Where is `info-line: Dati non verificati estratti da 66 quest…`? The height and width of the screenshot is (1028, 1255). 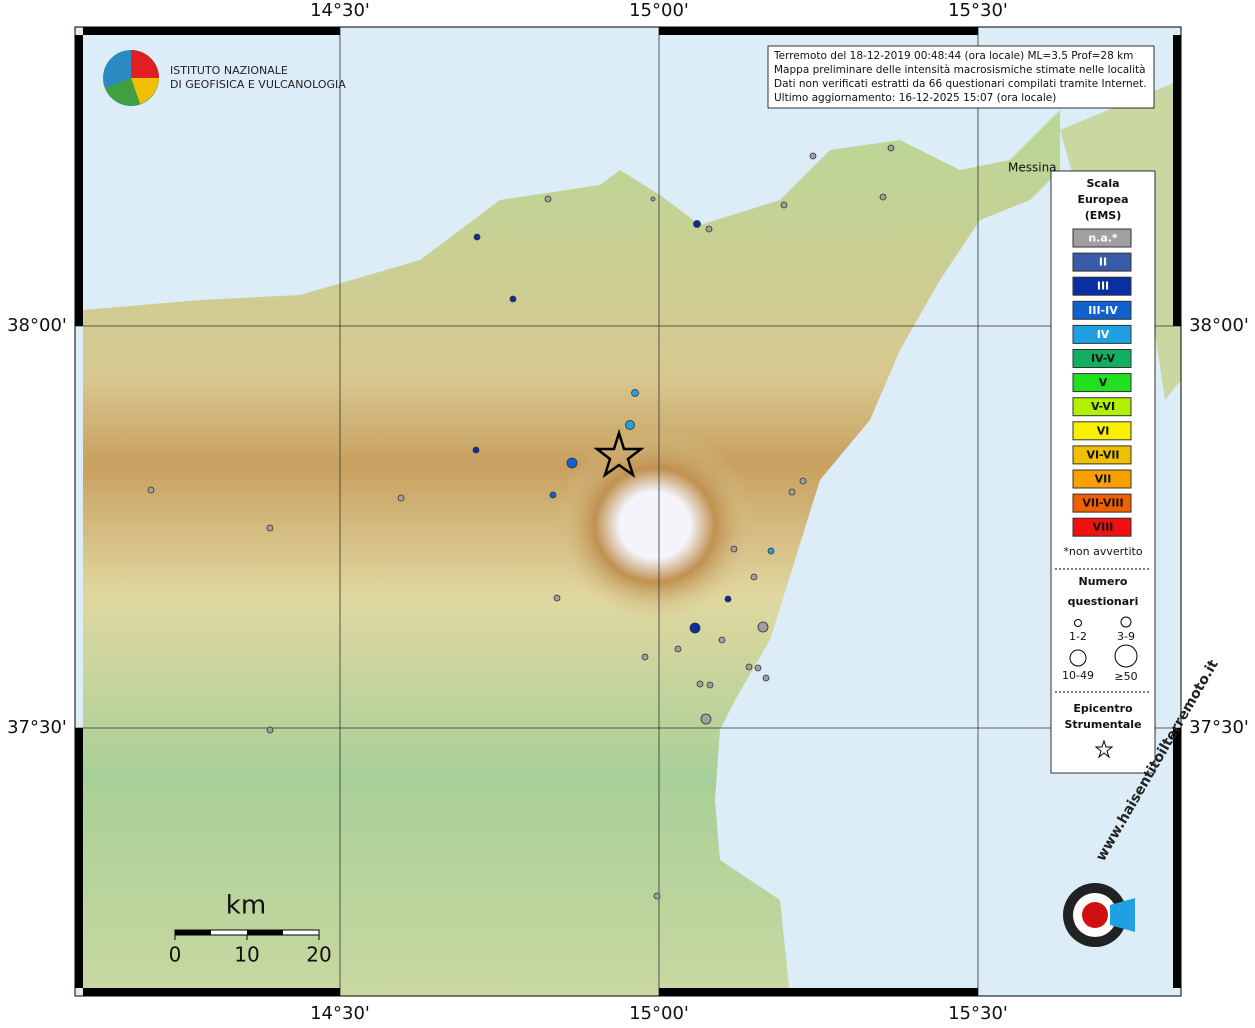 info-line: Dati non verificati estratti da 66 quest… is located at coordinates (960, 84).